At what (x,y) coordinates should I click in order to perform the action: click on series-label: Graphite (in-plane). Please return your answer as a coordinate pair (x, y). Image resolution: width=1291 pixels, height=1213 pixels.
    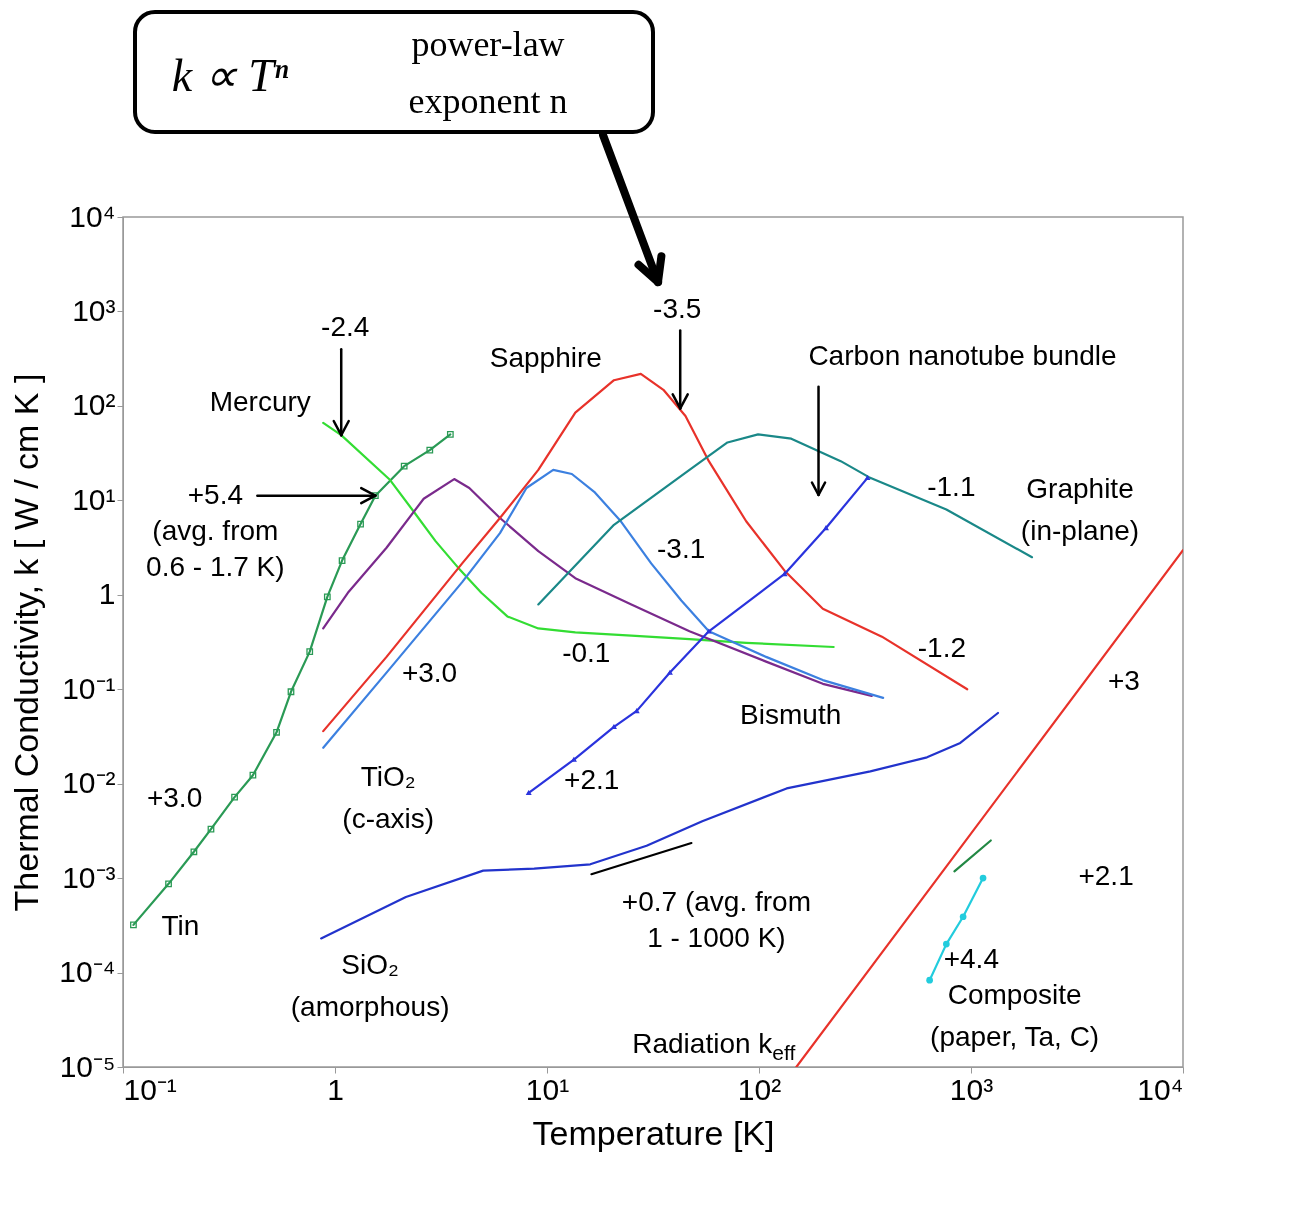
    Looking at the image, I should click on (1080, 510).